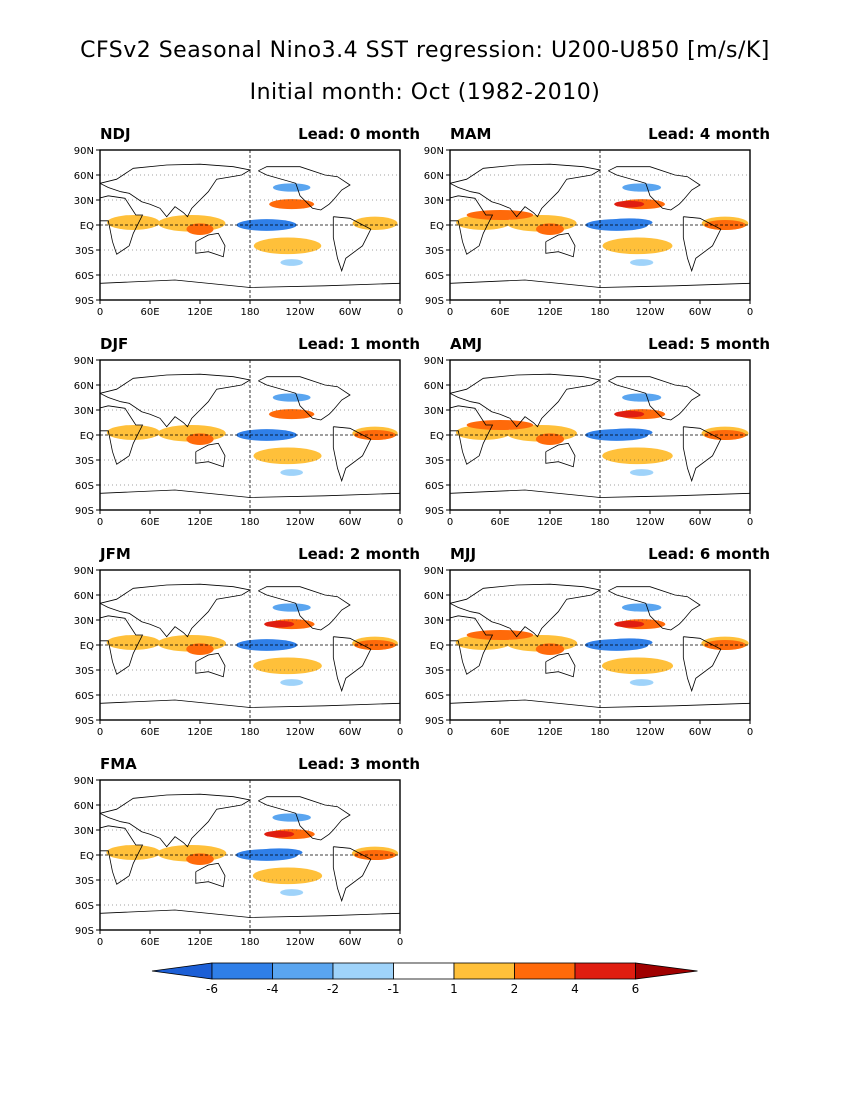 This screenshot has height=1100, width=850. Describe the element at coordinates (394, 989) in the screenshot. I see `colorbar-label: -1` at that location.